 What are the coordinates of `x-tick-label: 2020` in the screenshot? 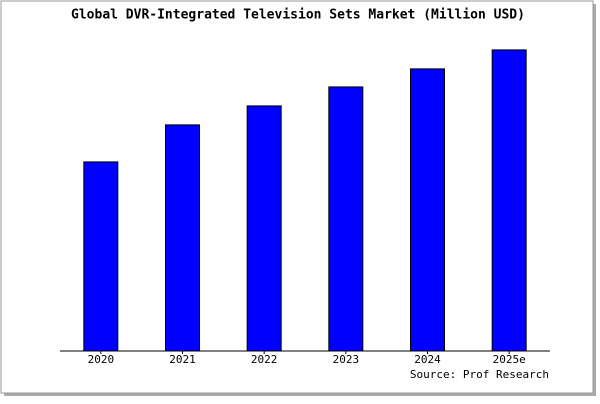 It's located at (101, 359).